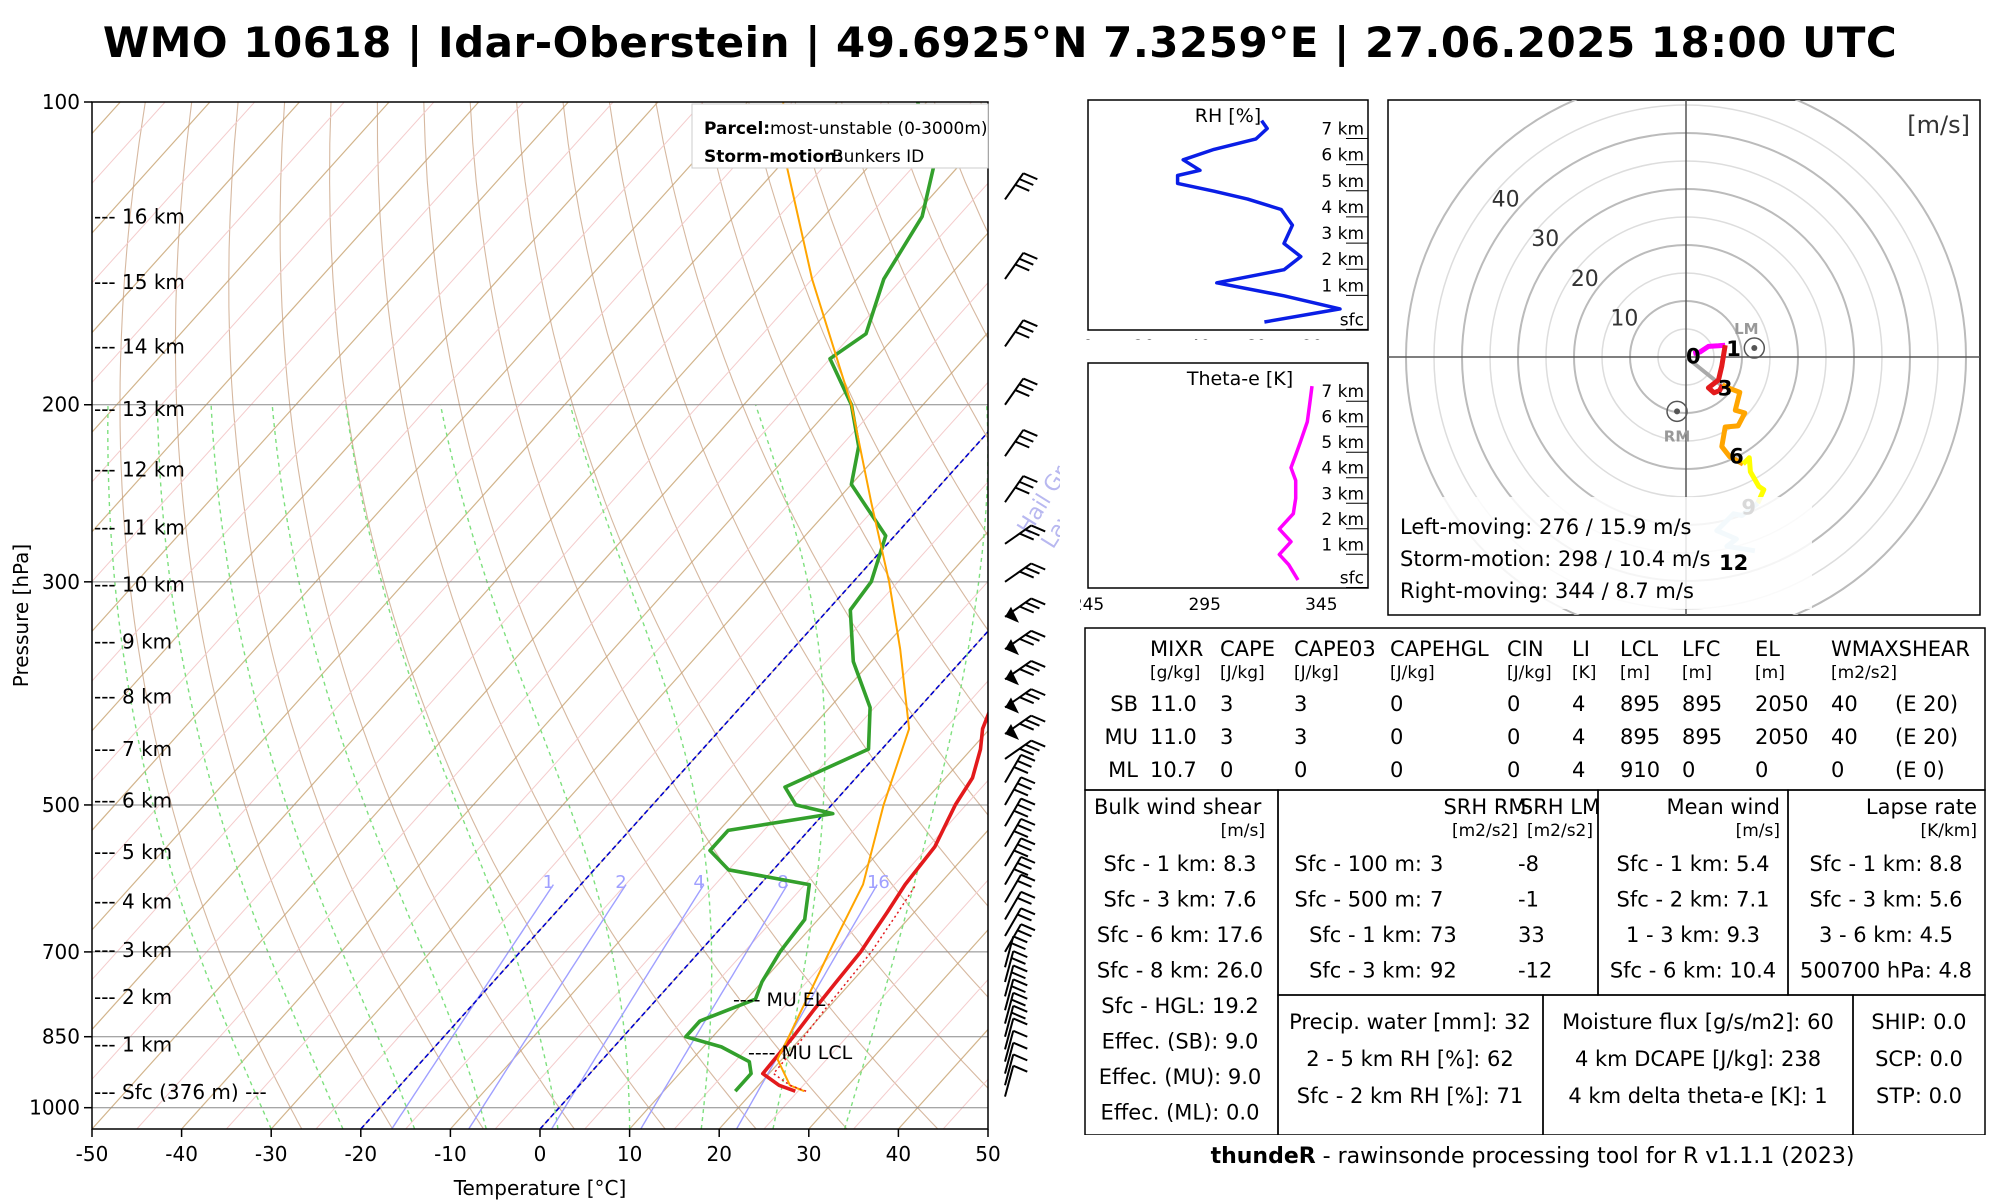 Image resolution: width=2000 pixels, height=1200 pixels. Describe the element at coordinates (1688, 770) in the screenshot. I see `params-cell: 0` at that location.